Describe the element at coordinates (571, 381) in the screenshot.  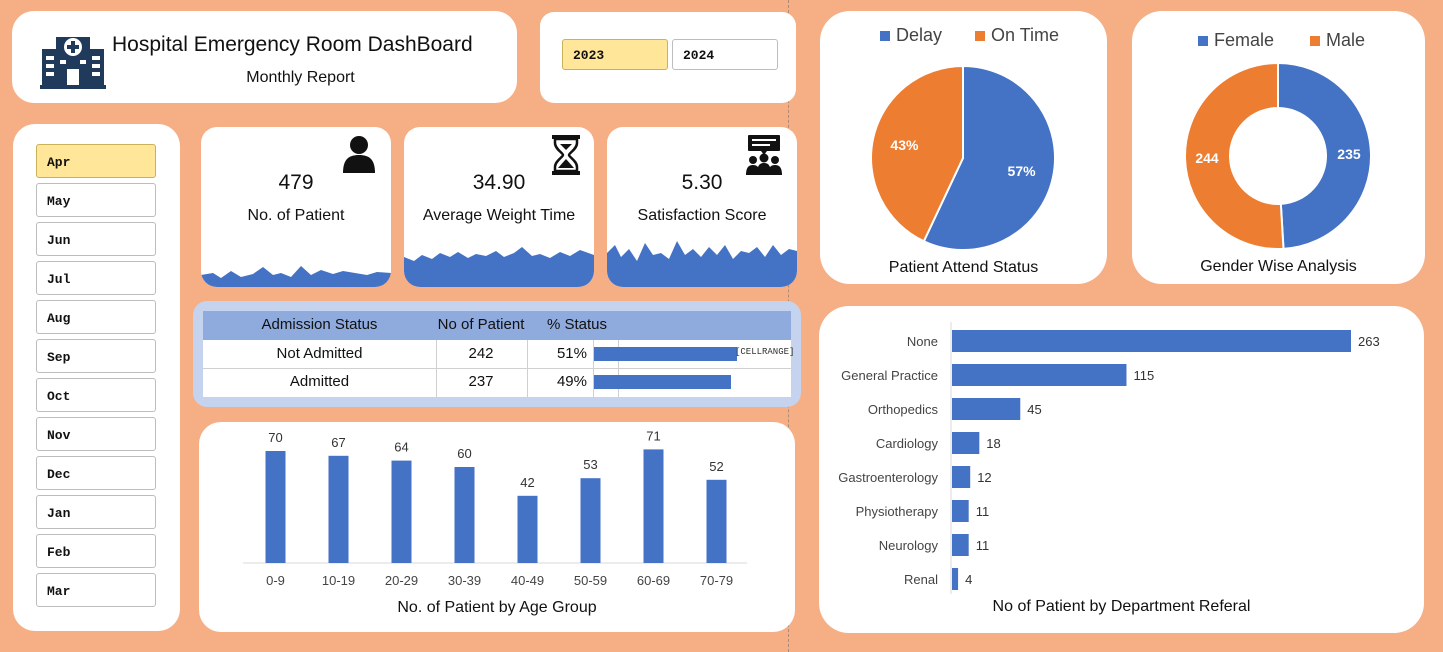
I see `pct-cell: 49%` at that location.